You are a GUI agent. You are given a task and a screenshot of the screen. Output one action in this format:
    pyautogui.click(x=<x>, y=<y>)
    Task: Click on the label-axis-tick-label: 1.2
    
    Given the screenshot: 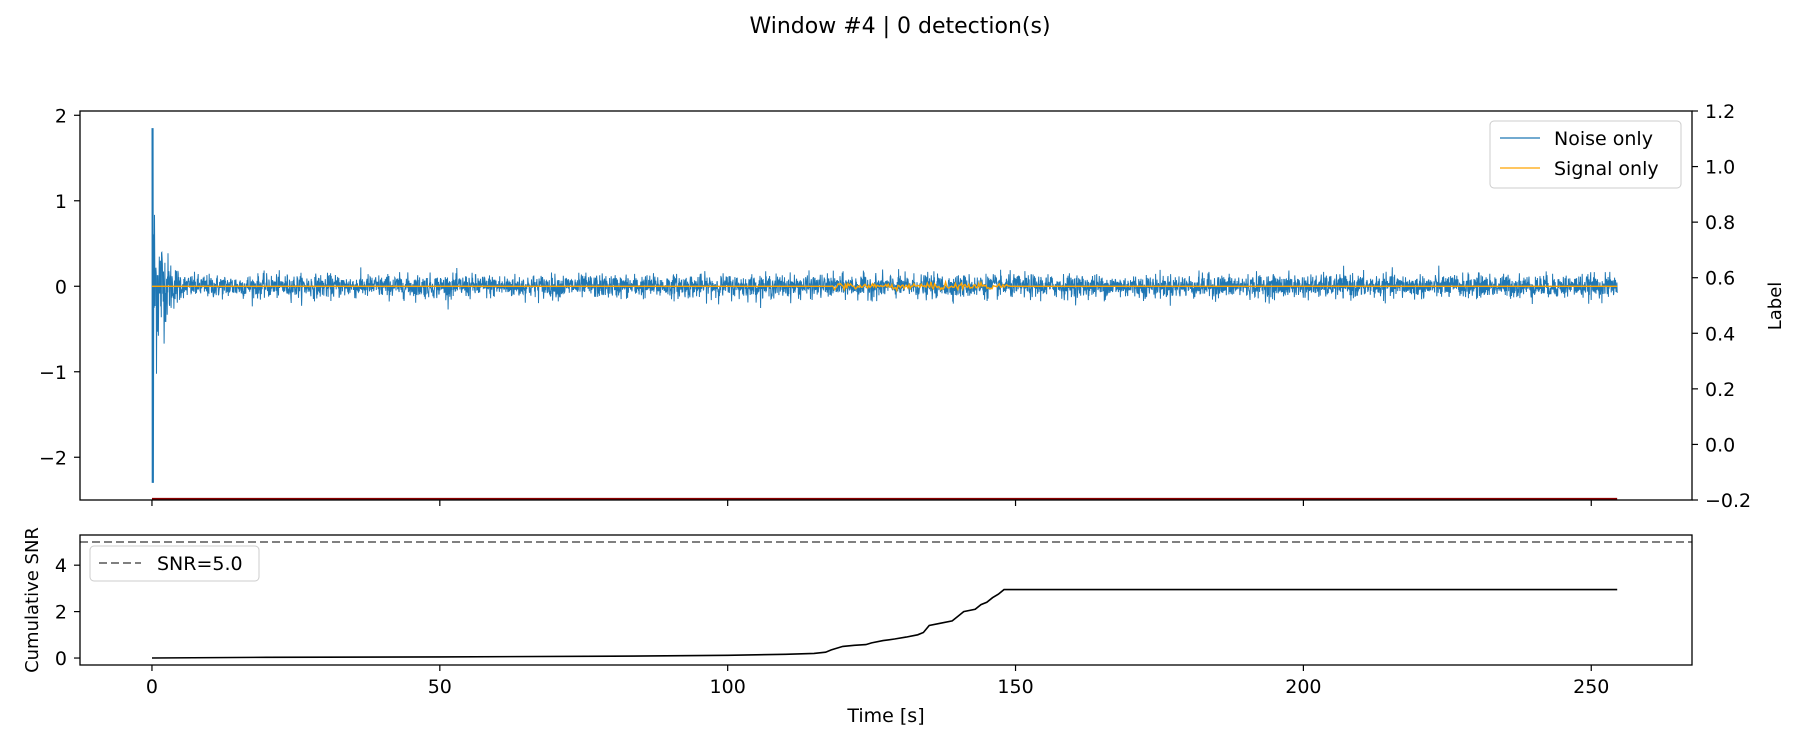 What is the action you would take?
    pyautogui.click(x=1720, y=112)
    